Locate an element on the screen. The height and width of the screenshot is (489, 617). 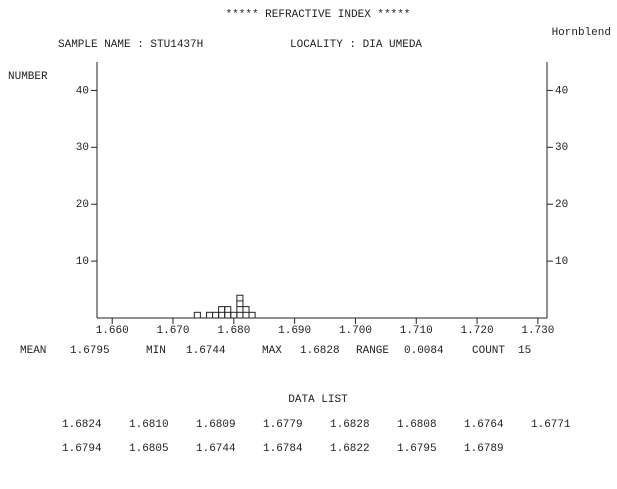
y-tick-label: 20 is located at coordinates (82, 205).